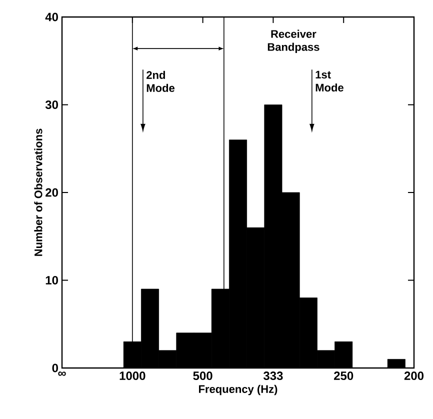  I want to click on y-tick-label: 30, so click(51, 105).